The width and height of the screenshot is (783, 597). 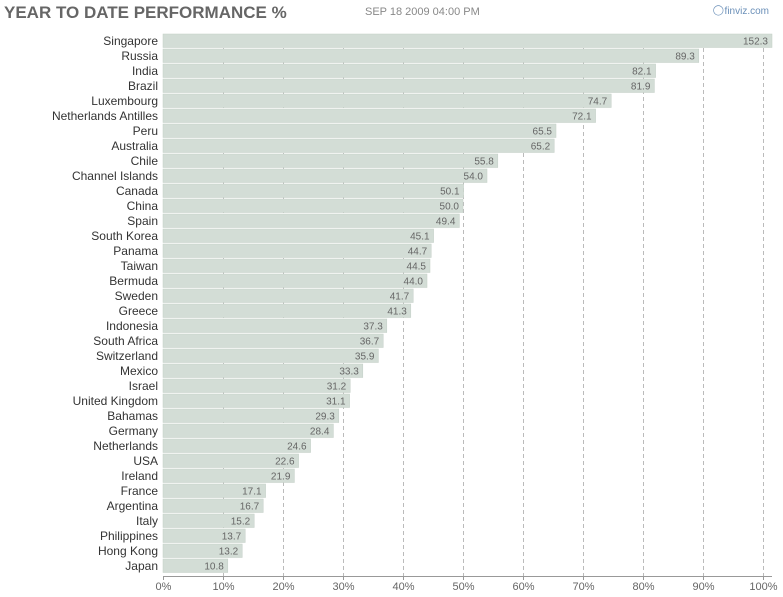 I want to click on category-label: Spain, so click(x=142, y=221).